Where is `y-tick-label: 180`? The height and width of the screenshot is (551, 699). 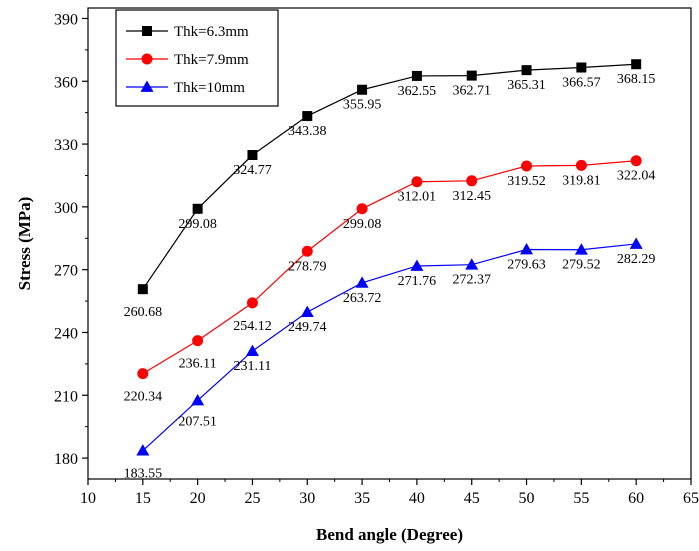 y-tick-label: 180 is located at coordinates (66, 459).